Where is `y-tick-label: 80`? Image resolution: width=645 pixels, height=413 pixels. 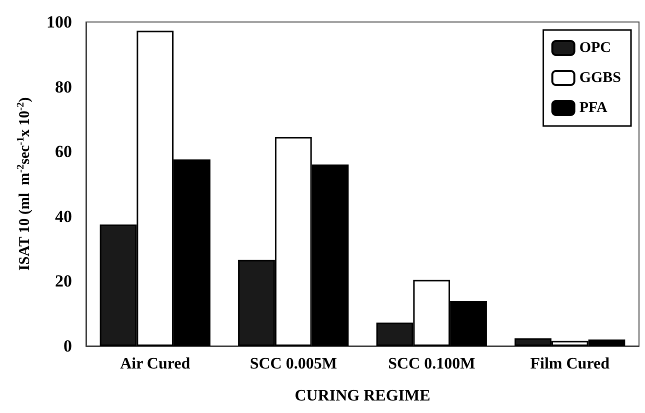
y-tick-label: 80 is located at coordinates (63, 86).